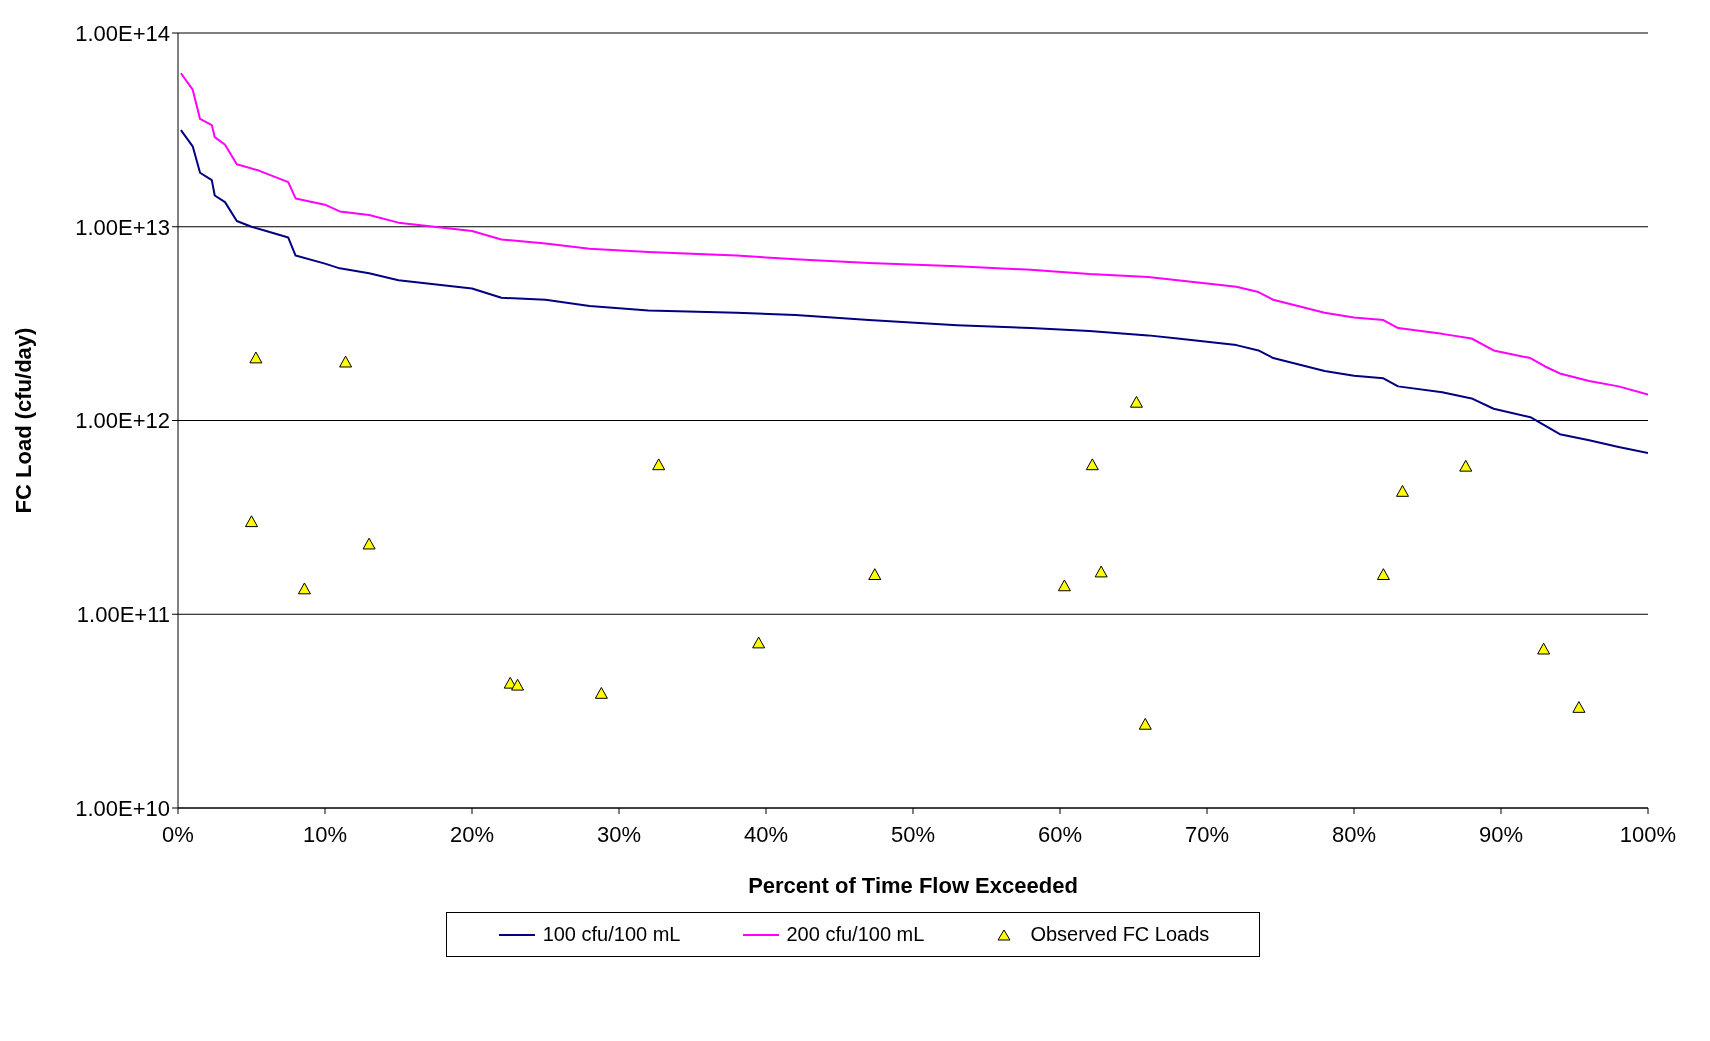 This screenshot has width=1710, height=1041. I want to click on y-tick-label: 1.00E+13, so click(122, 227).